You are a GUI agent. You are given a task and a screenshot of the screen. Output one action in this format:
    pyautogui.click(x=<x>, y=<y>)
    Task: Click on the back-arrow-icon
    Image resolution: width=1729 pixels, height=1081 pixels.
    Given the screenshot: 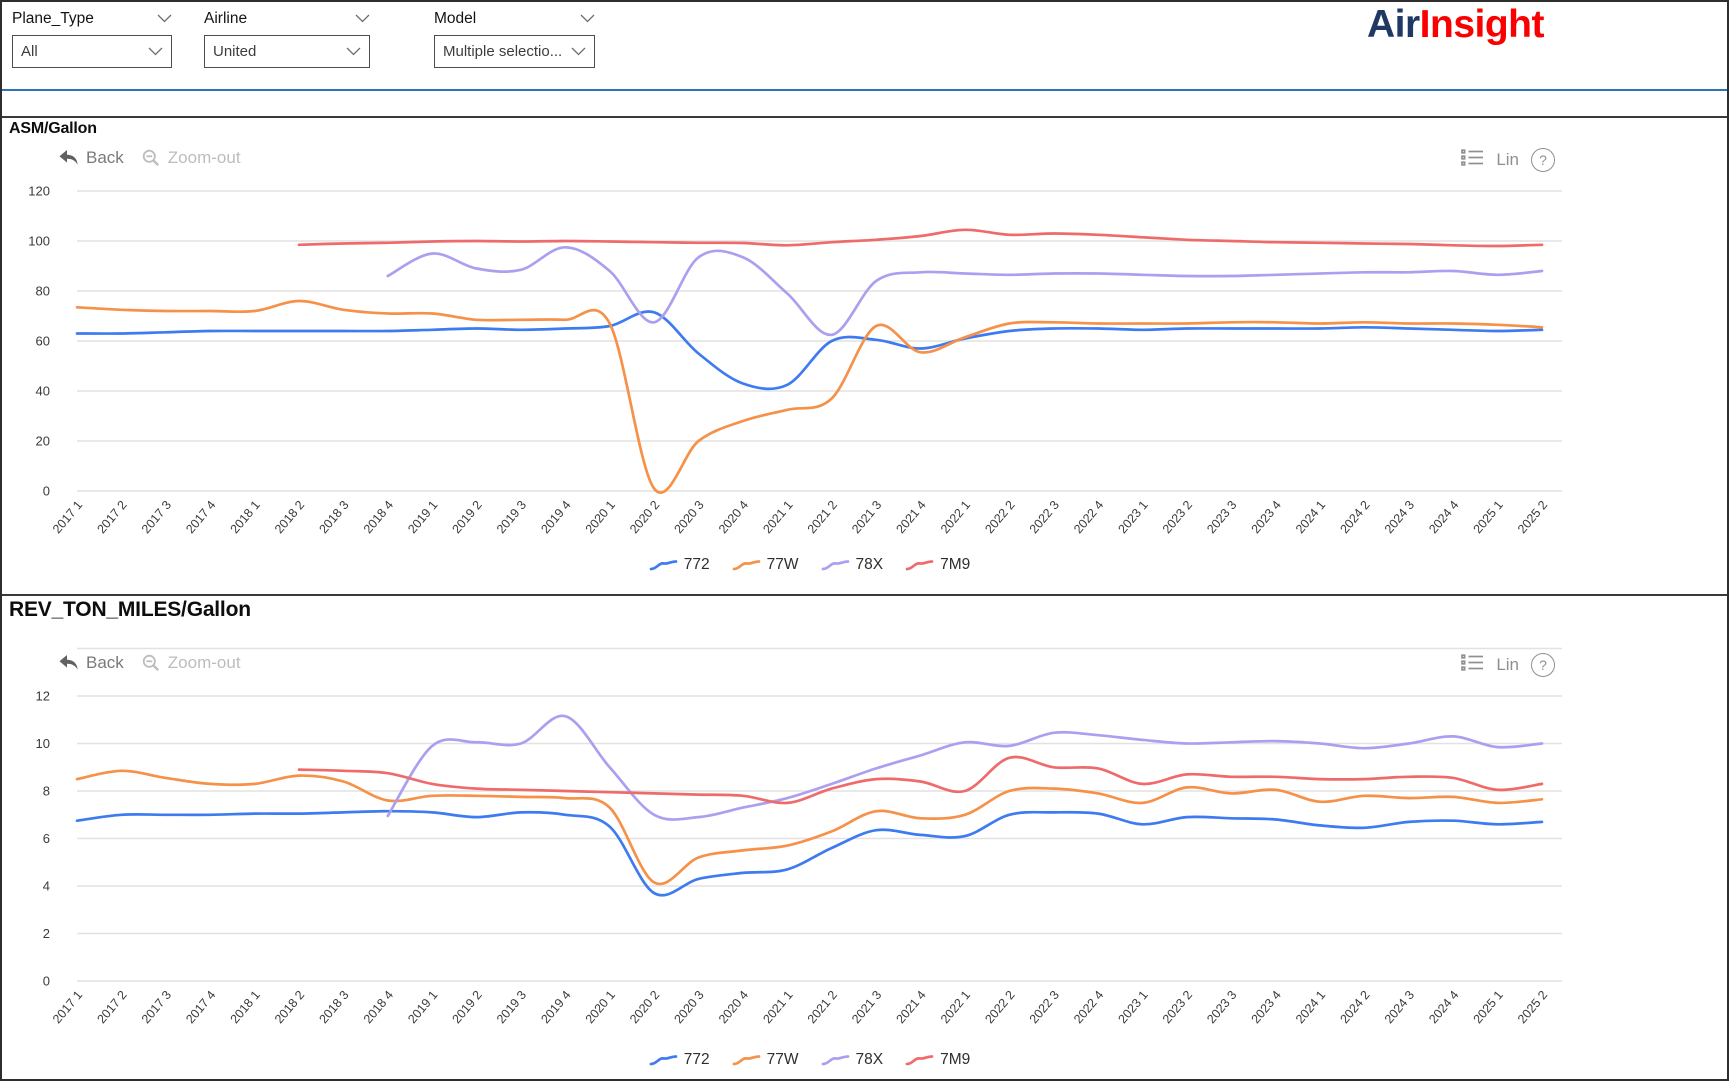 What is the action you would take?
    pyautogui.click(x=68, y=157)
    